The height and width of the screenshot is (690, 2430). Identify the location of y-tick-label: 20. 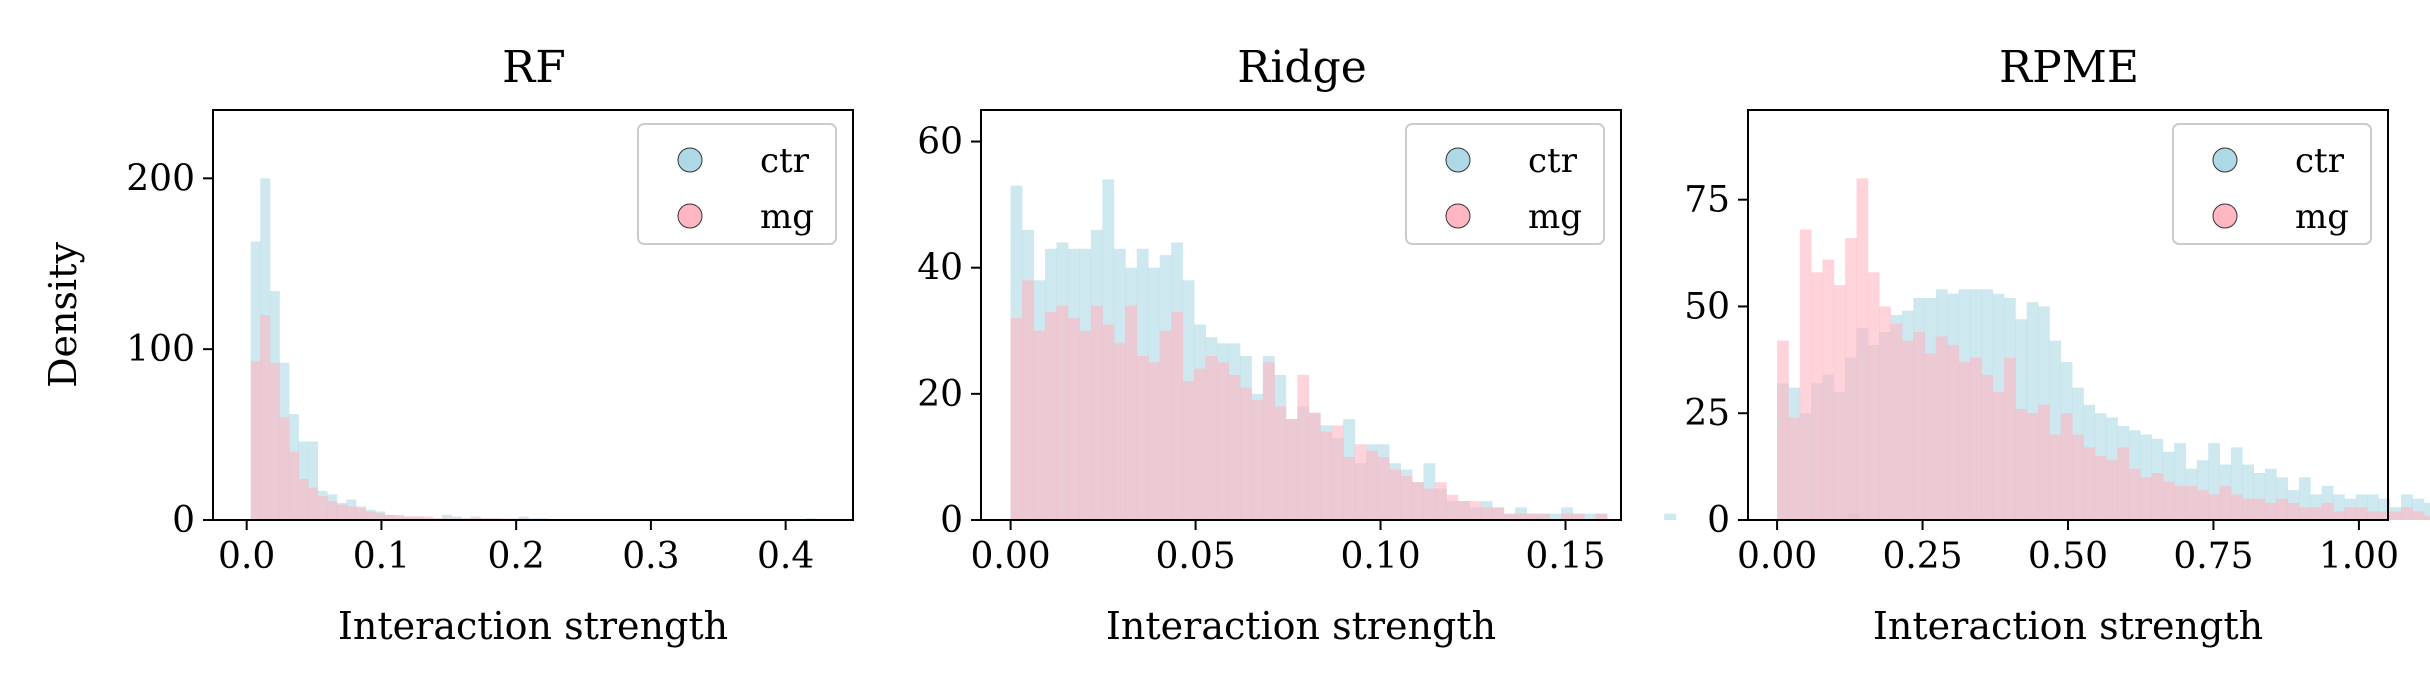
(940, 394).